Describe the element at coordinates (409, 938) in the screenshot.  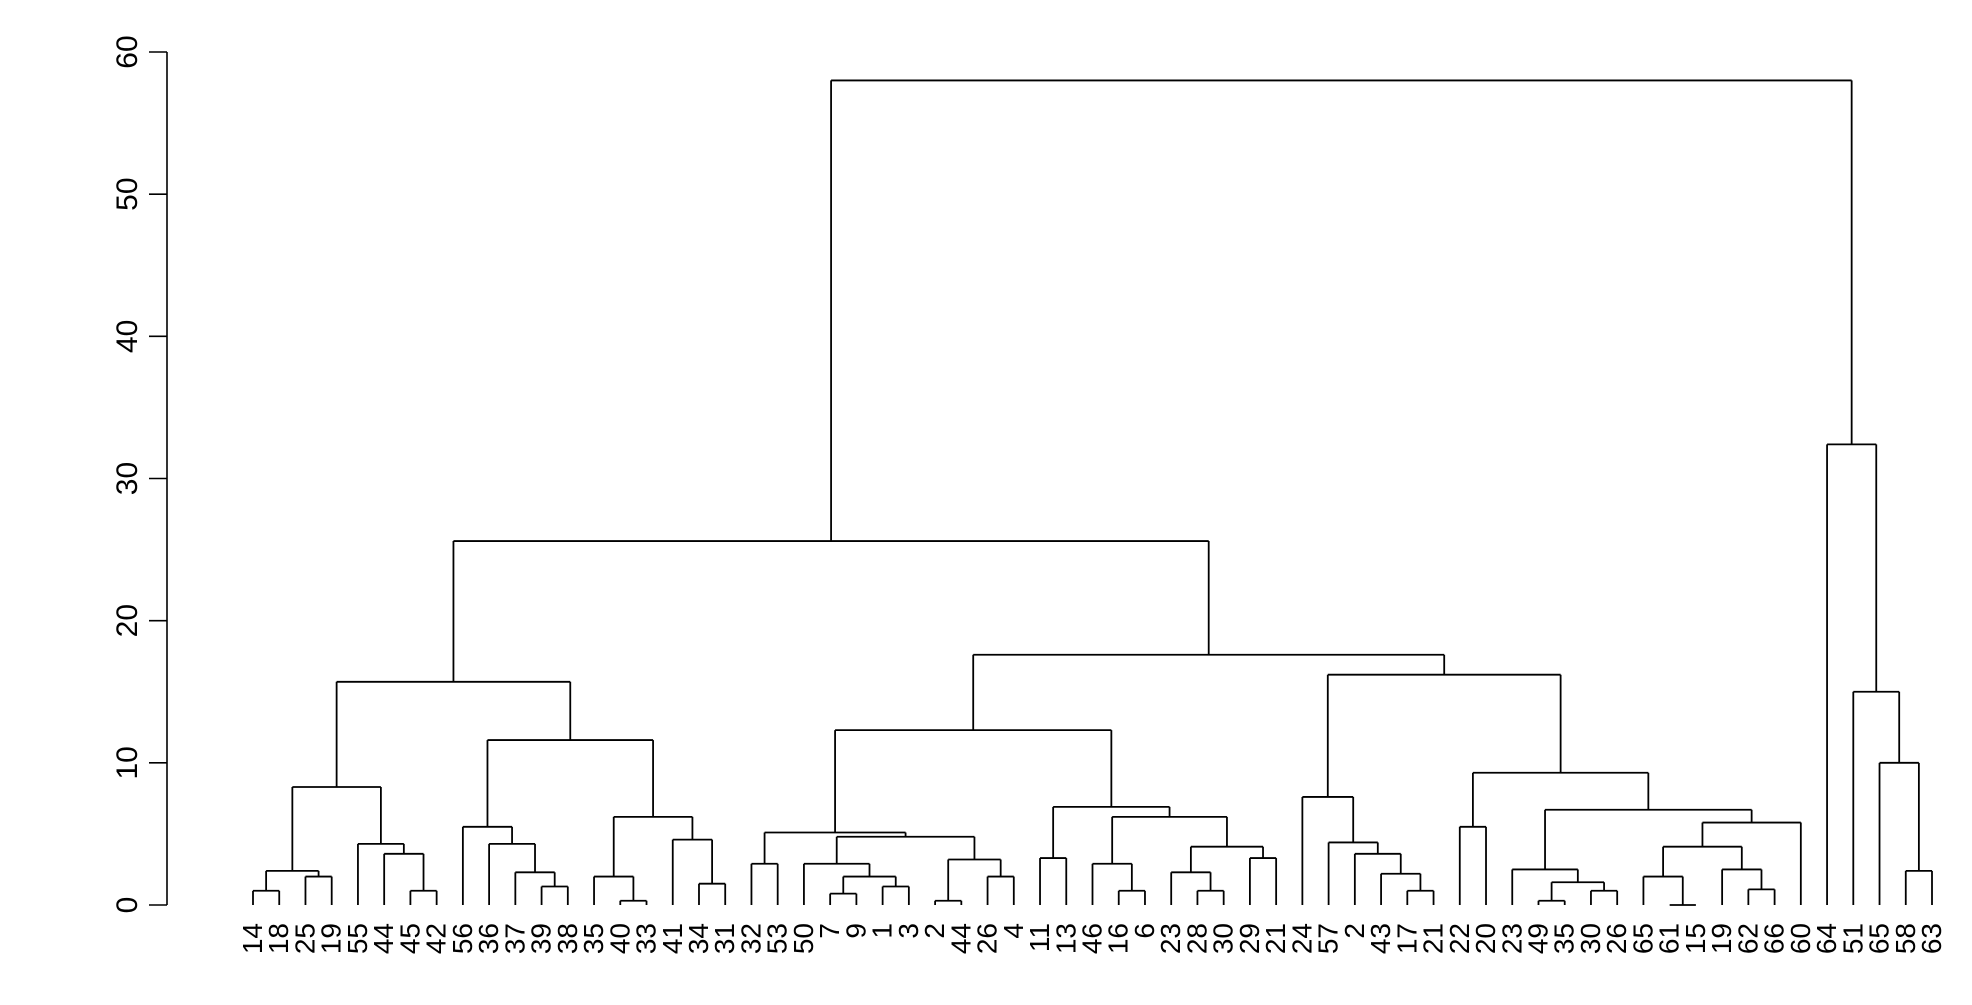
I see `leaf-label: 45` at that location.